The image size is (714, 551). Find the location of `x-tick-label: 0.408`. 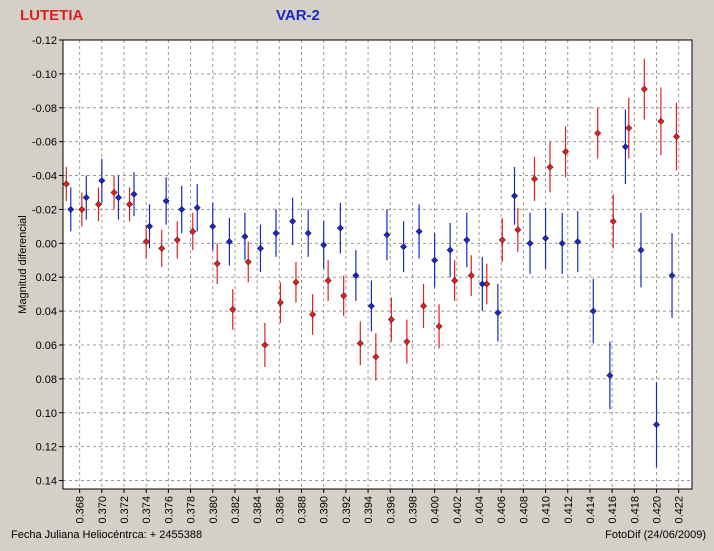

x-tick-label: 0.408 is located at coordinates (524, 510).